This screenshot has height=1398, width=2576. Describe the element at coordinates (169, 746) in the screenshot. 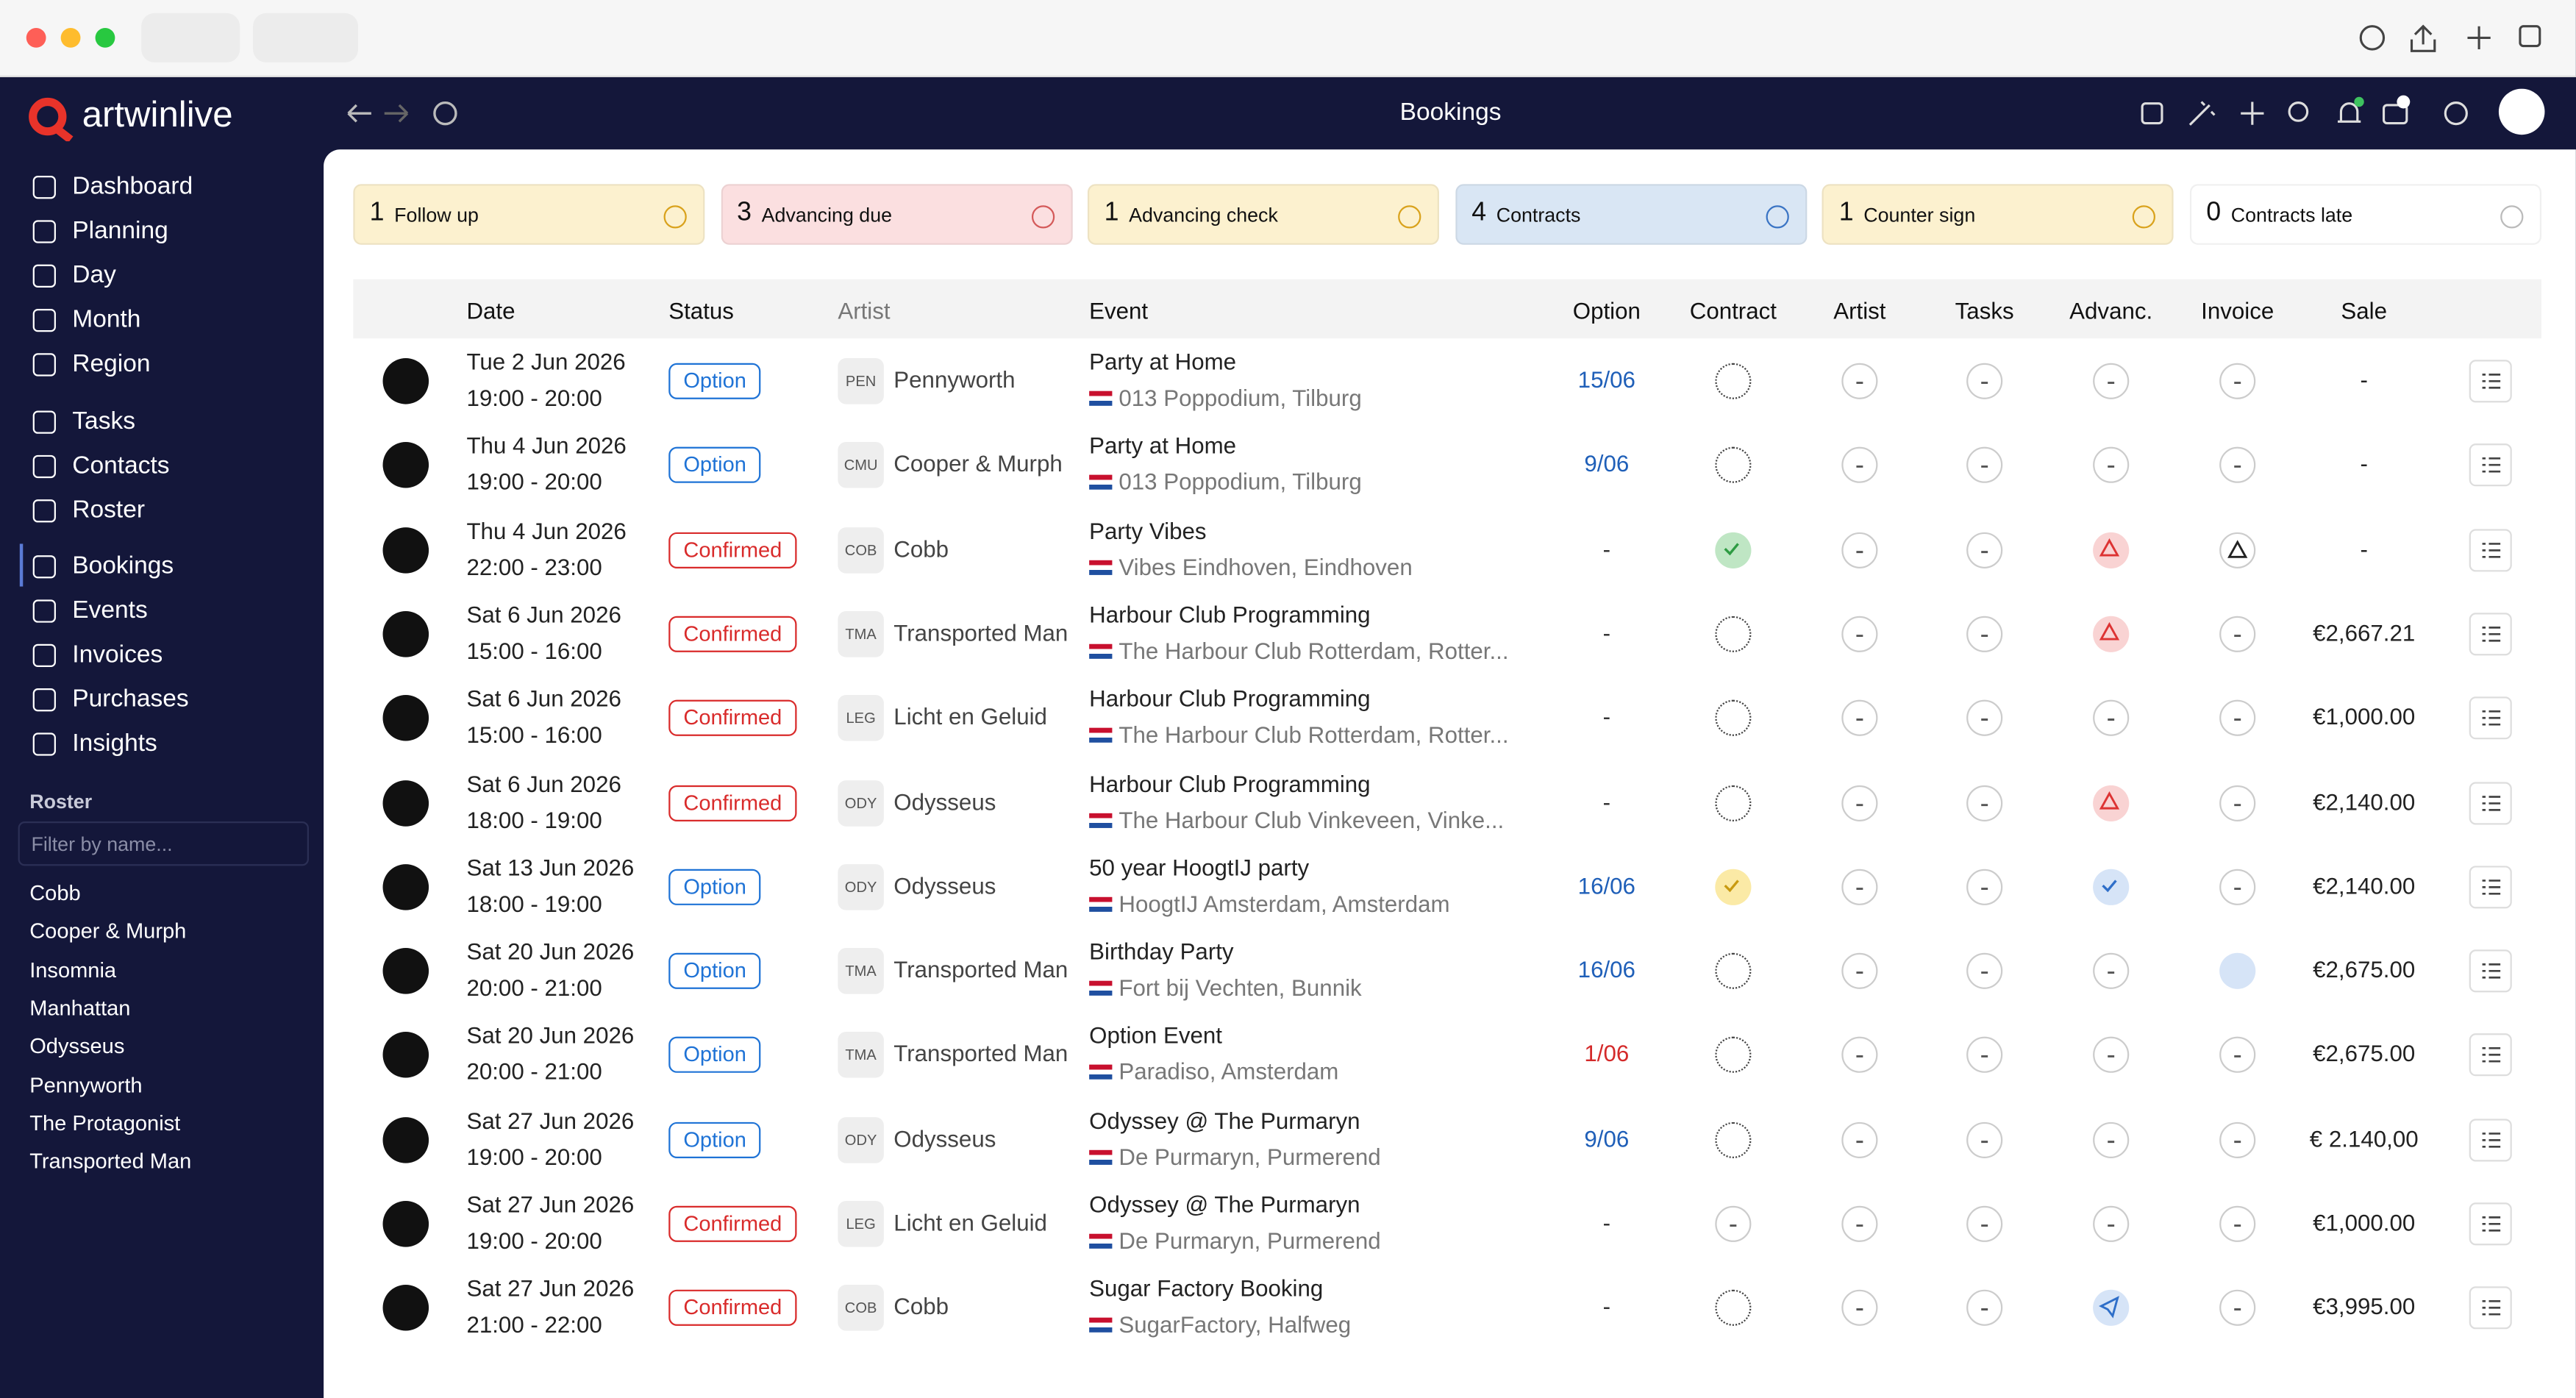

I see `nav-item: Insights` at that location.